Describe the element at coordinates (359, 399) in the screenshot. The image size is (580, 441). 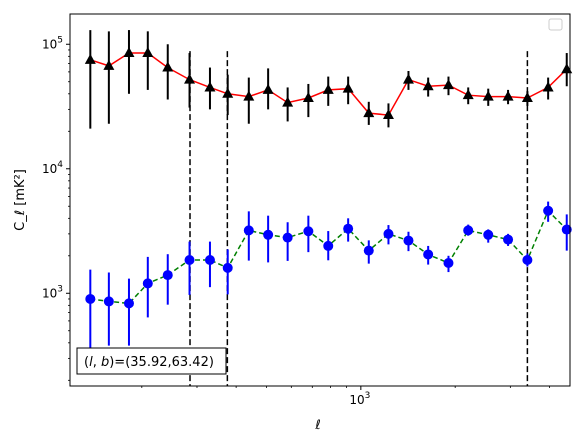
I see `x-tick-label: 103` at that location.